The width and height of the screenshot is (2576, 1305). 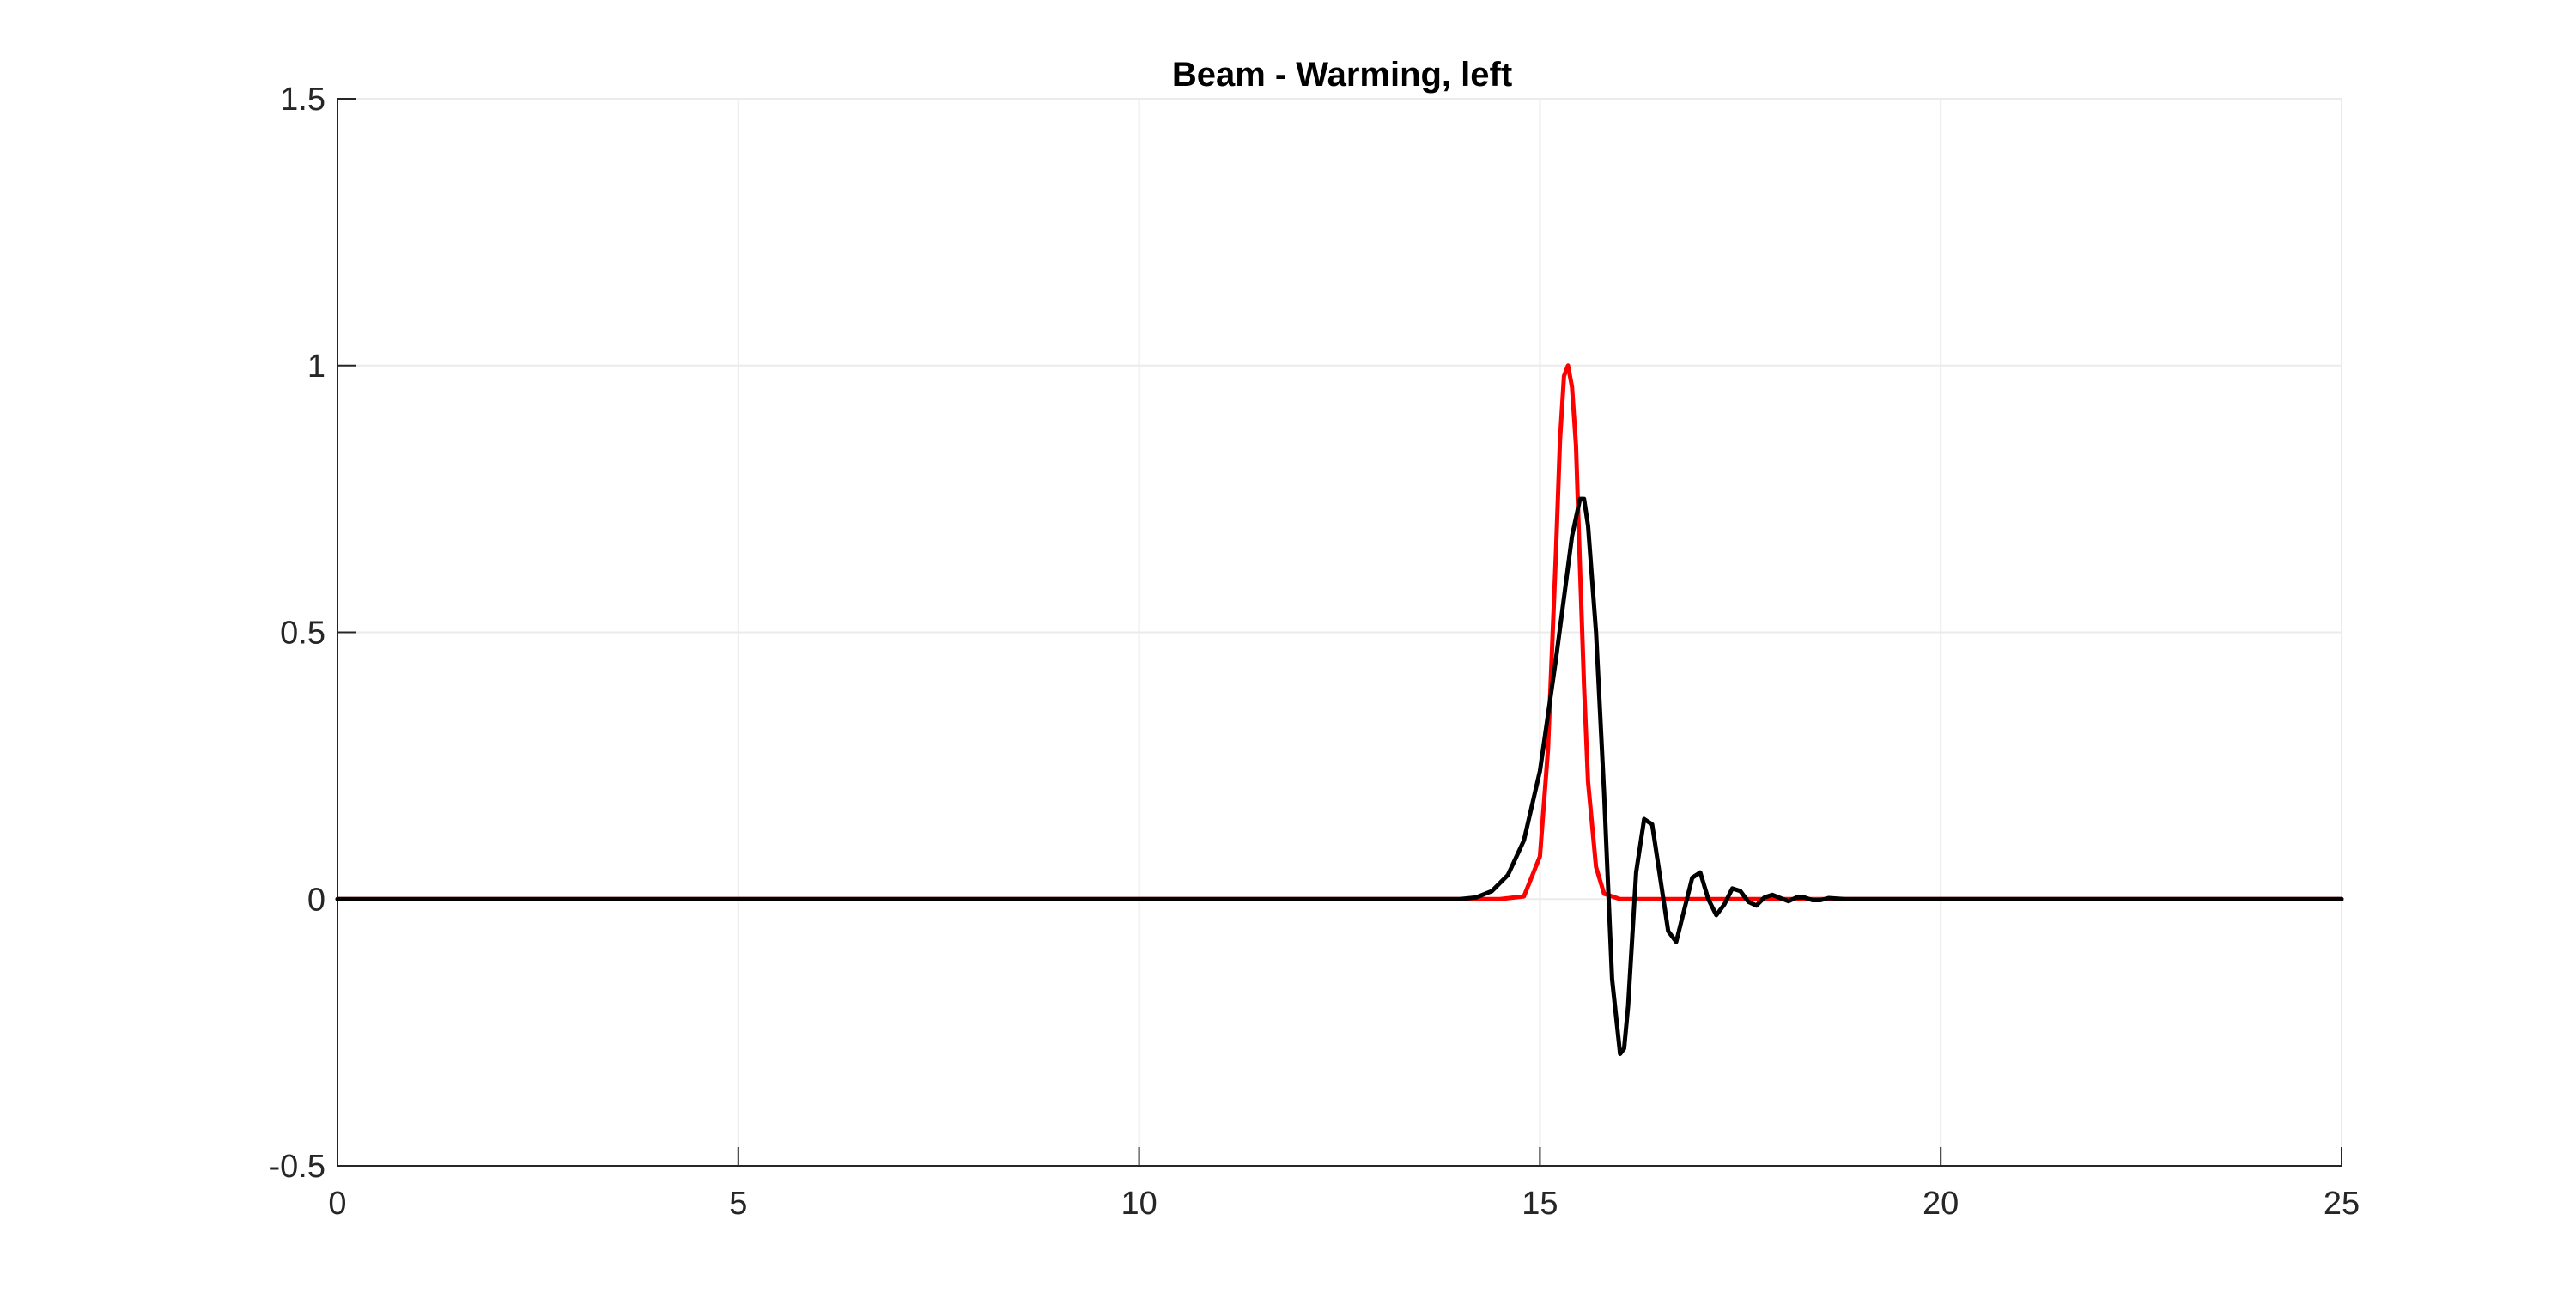 What do you see at coordinates (316, 367) in the screenshot?
I see `y-tick-label: 1` at bounding box center [316, 367].